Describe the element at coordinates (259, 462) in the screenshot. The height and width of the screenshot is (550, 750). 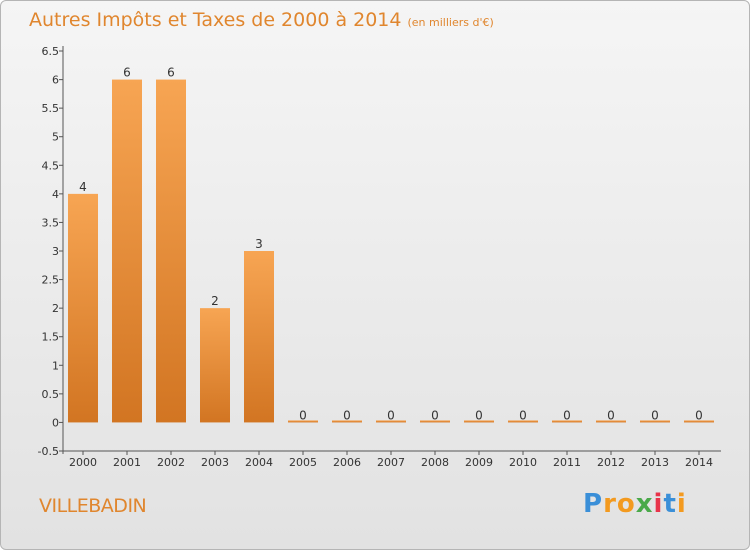
I see `x-tick-label: 2004` at that location.